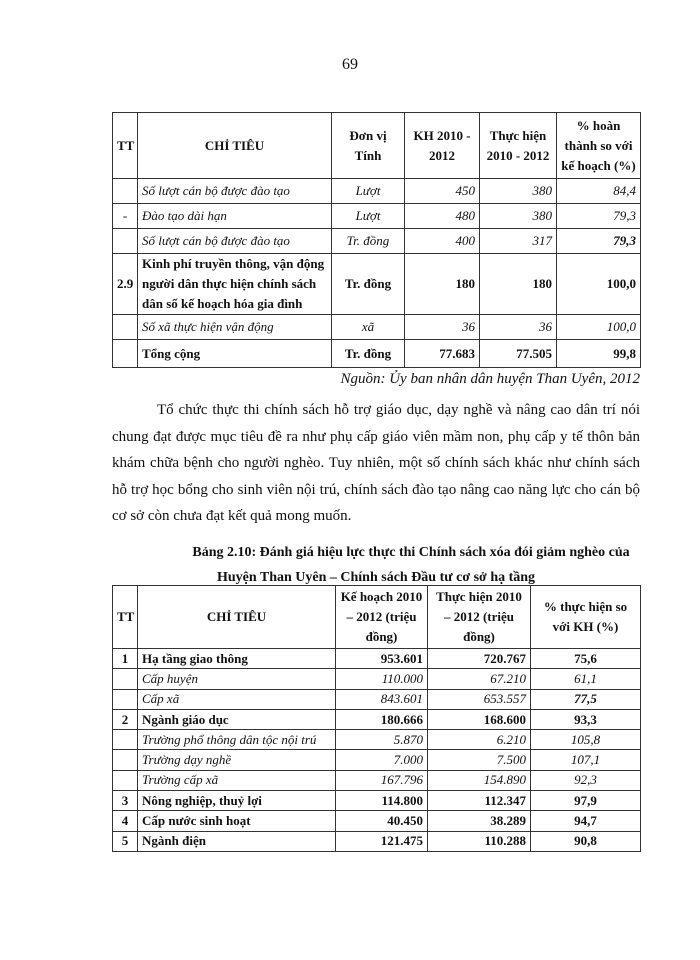 Image resolution: width=700 pixels, height=960 pixels. What do you see at coordinates (479, 821) in the screenshot?
I see `row-thuc-hien: 38.289` at bounding box center [479, 821].